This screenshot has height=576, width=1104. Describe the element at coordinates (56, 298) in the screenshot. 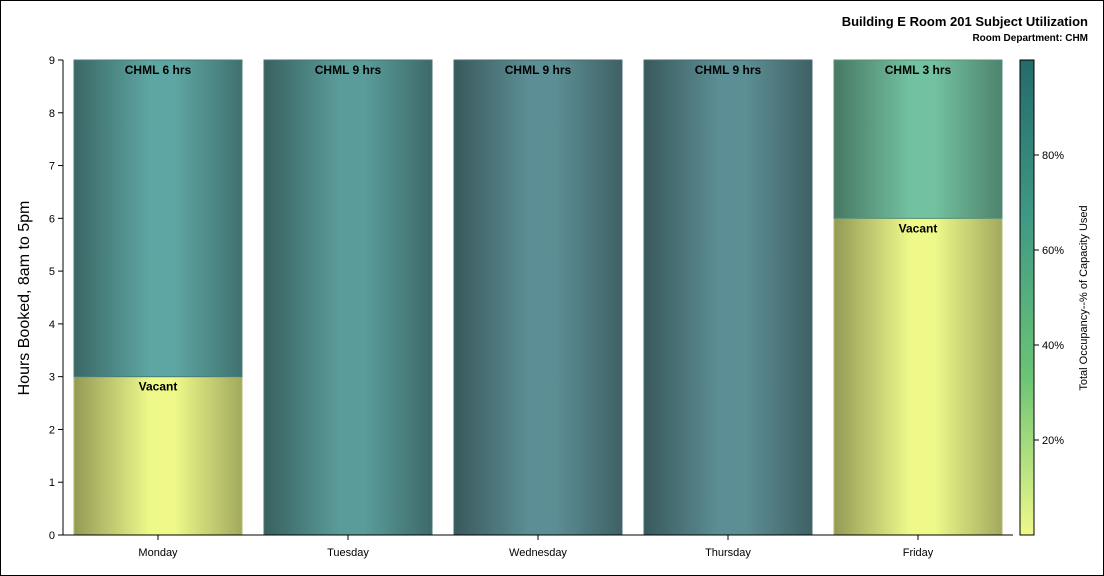

I see `y-axis: 0 1 2 3 4 5 6 7 8 9` at that location.